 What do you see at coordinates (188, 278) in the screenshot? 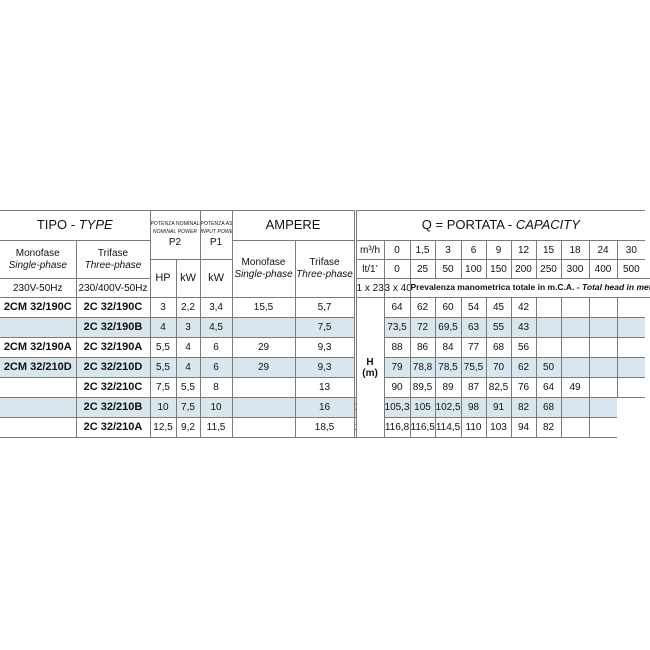
I see `kw-p2-header: kW` at bounding box center [188, 278].